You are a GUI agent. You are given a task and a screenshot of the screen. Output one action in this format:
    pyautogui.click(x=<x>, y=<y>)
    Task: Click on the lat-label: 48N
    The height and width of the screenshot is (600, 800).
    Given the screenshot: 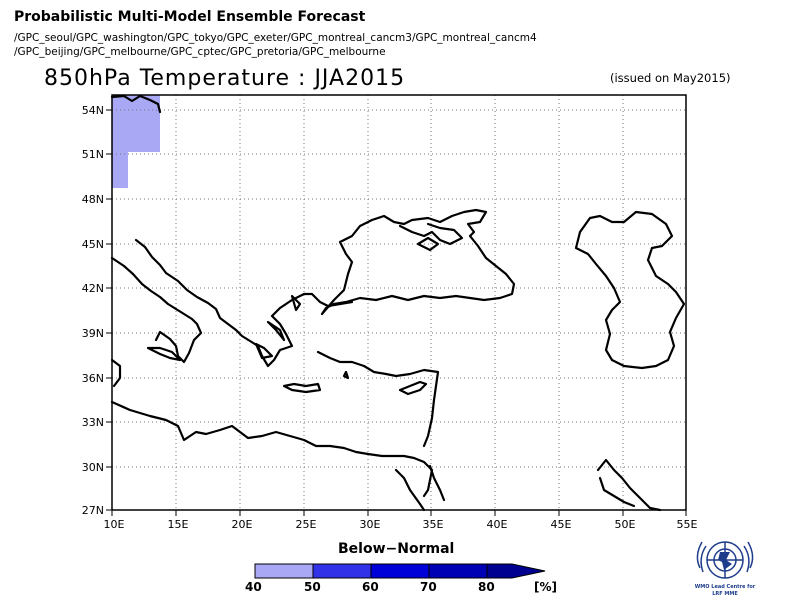 What is the action you would take?
    pyautogui.click(x=93, y=199)
    